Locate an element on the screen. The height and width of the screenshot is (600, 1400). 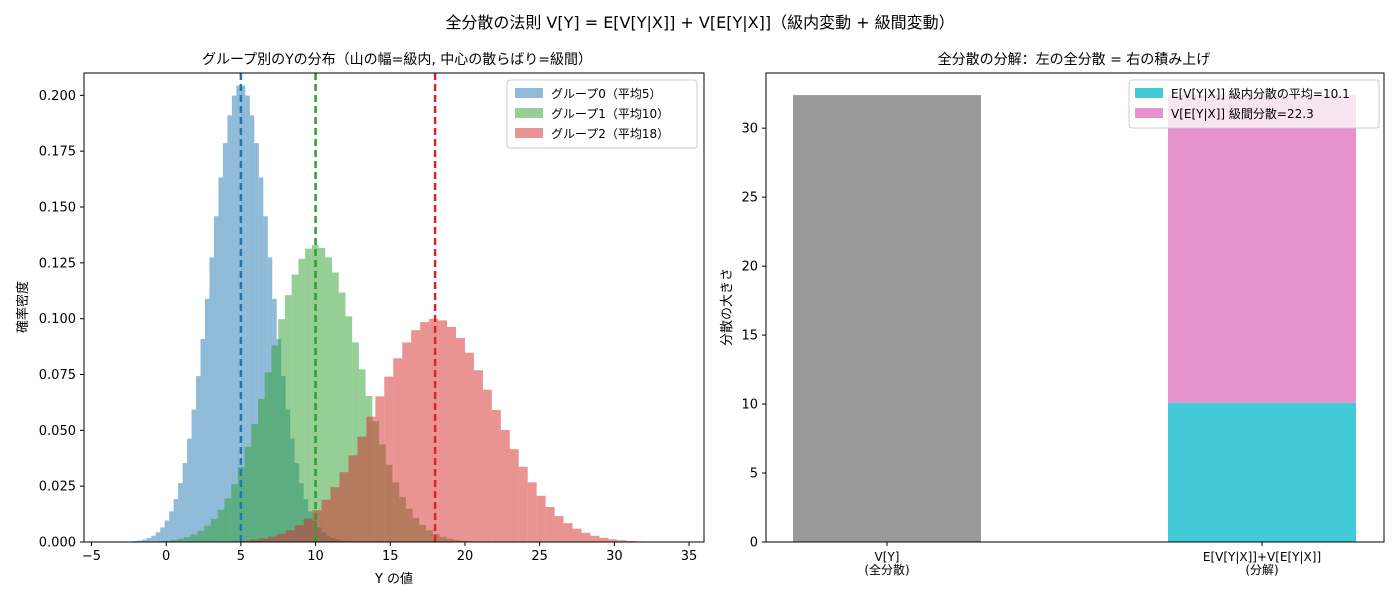
y-tick-label: 0.000 is located at coordinates (57, 543).